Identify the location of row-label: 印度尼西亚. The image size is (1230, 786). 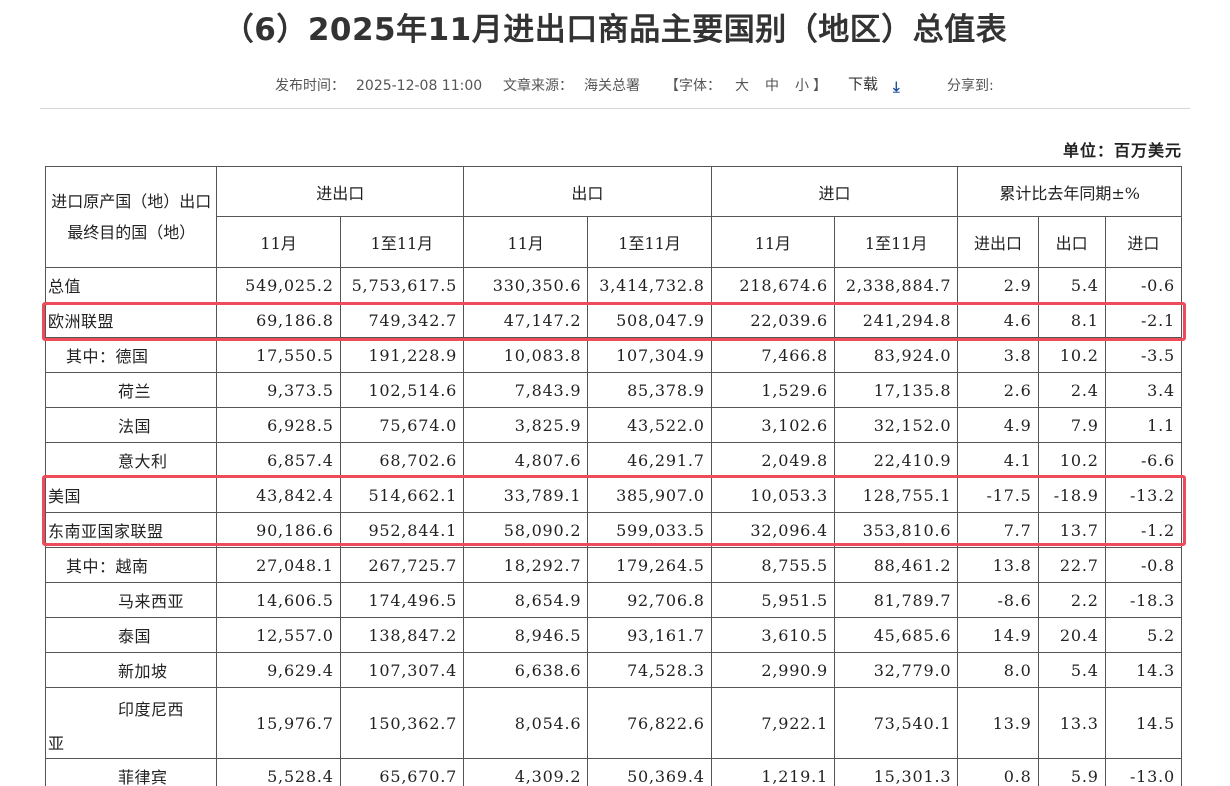
(131, 723).